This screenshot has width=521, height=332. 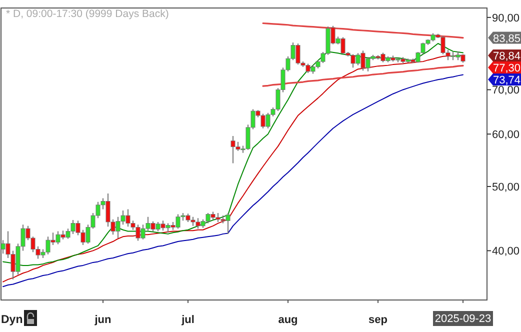 I want to click on x-tick-label: aug, so click(x=288, y=320).